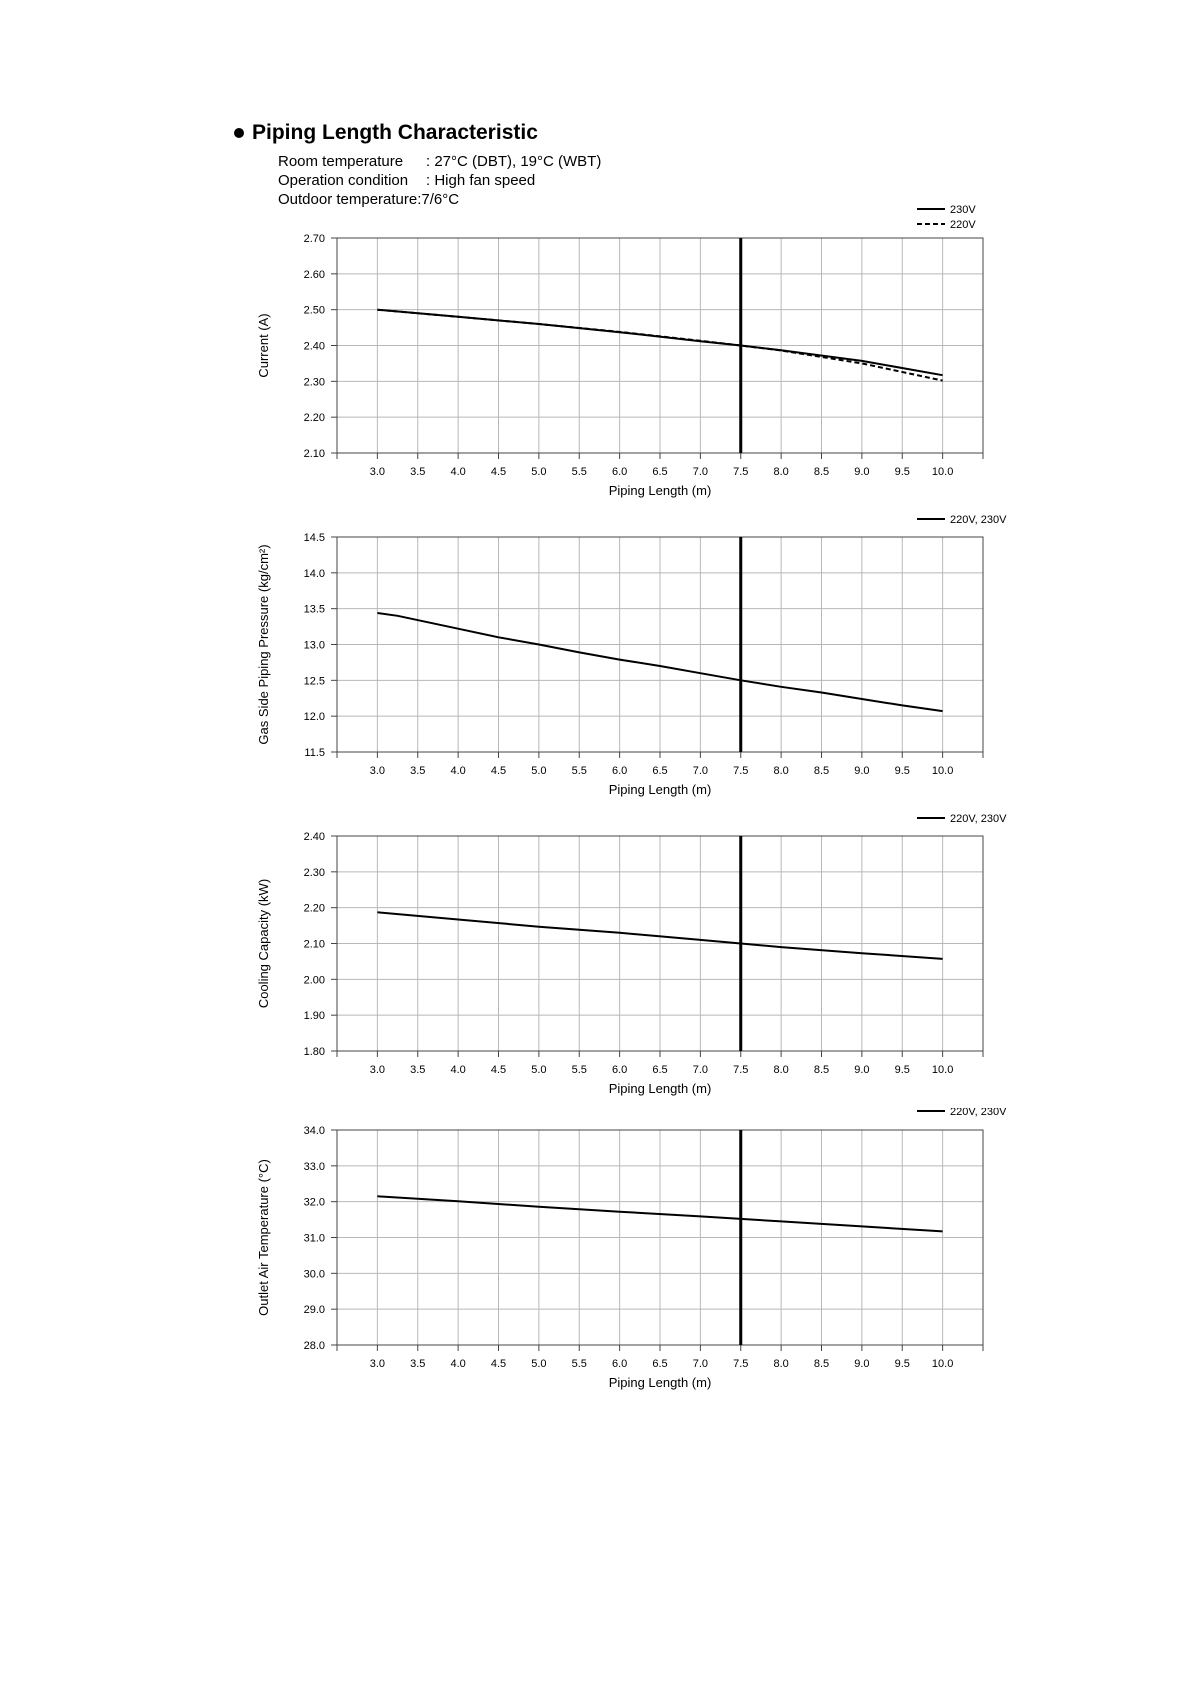 This screenshot has height=1684, width=1190. Describe the element at coordinates (514, 161) in the screenshot. I see `condition-value: : 27°C (DBT), 19°C (WBT)` at that location.